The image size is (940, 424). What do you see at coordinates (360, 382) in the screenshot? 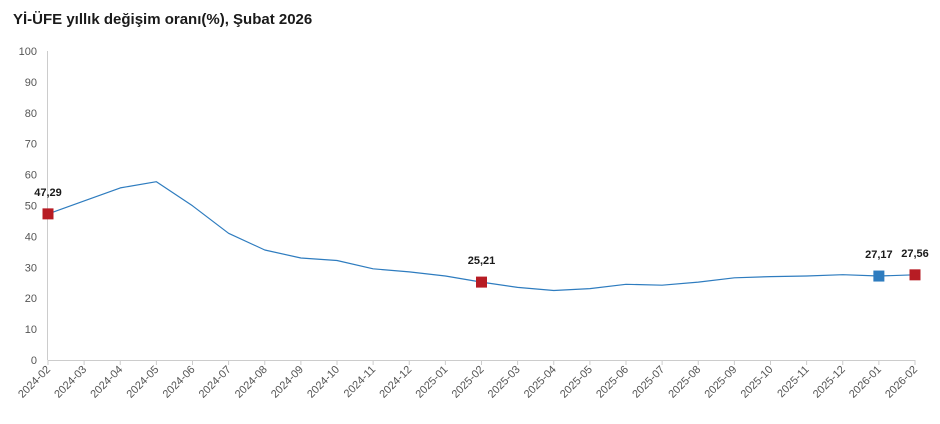
I see `x-tick-label: 2024-11` at bounding box center [360, 382].